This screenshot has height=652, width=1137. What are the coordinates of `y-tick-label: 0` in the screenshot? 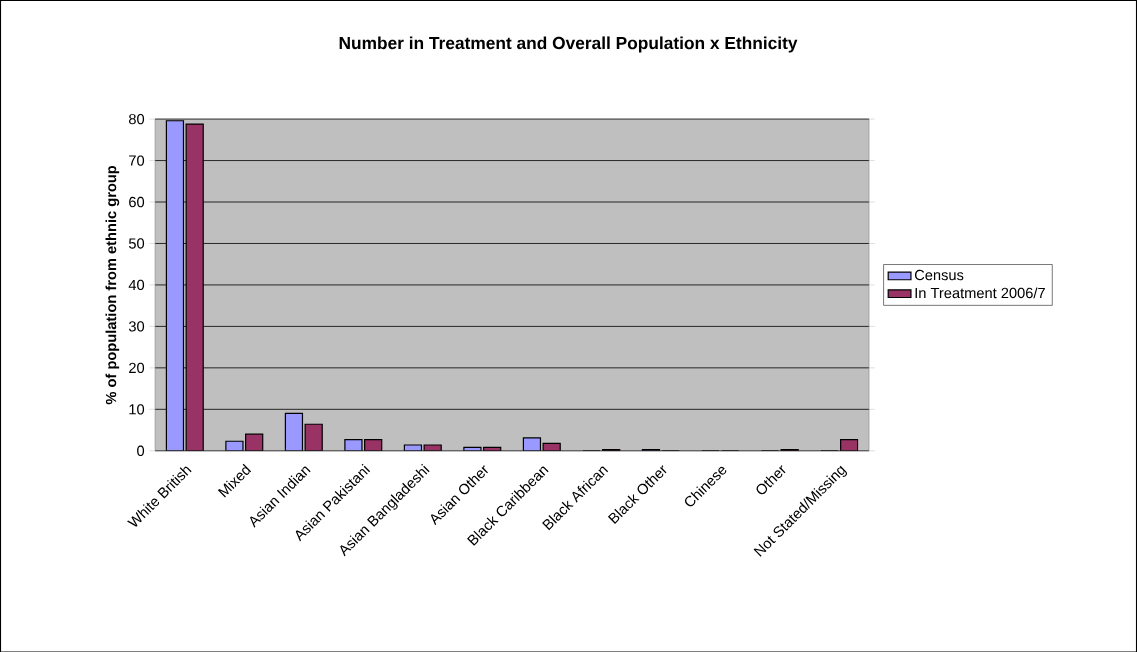 It's located at (141, 450).